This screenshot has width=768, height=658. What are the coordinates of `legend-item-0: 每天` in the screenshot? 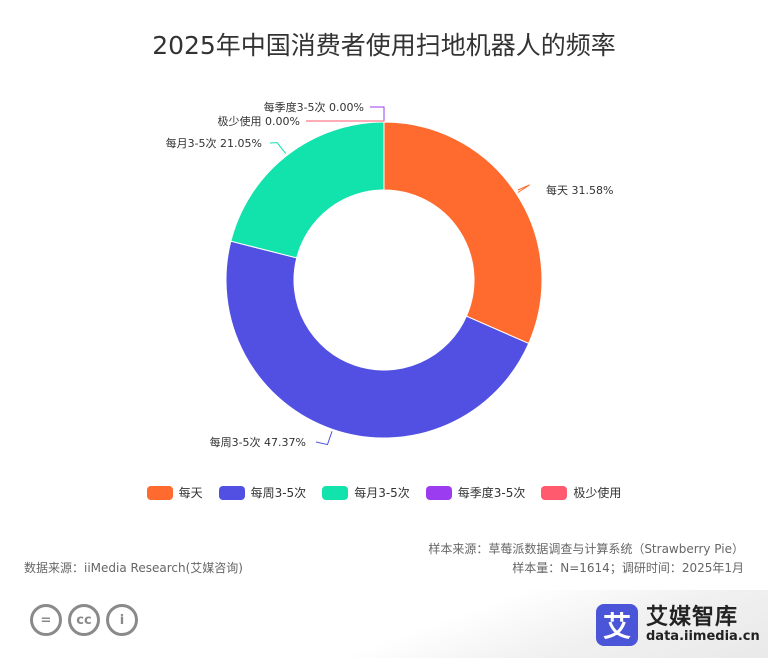 It's located at (174, 492).